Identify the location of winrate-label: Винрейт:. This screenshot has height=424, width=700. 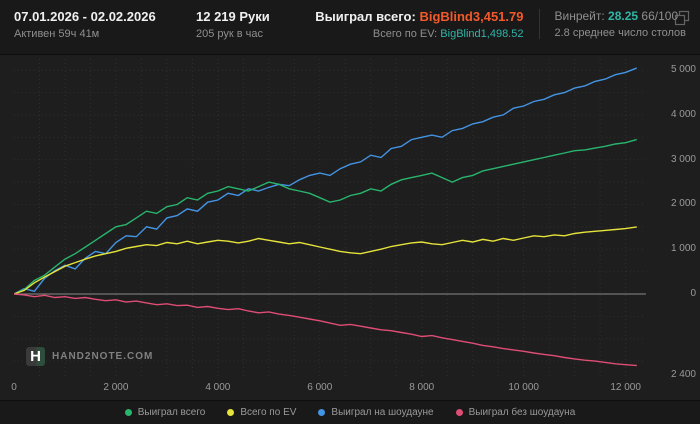
(579, 16).